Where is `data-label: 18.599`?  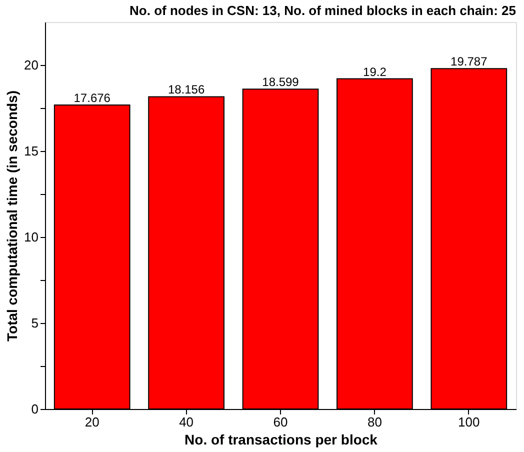
data-label: 18.599 is located at coordinates (281, 82).